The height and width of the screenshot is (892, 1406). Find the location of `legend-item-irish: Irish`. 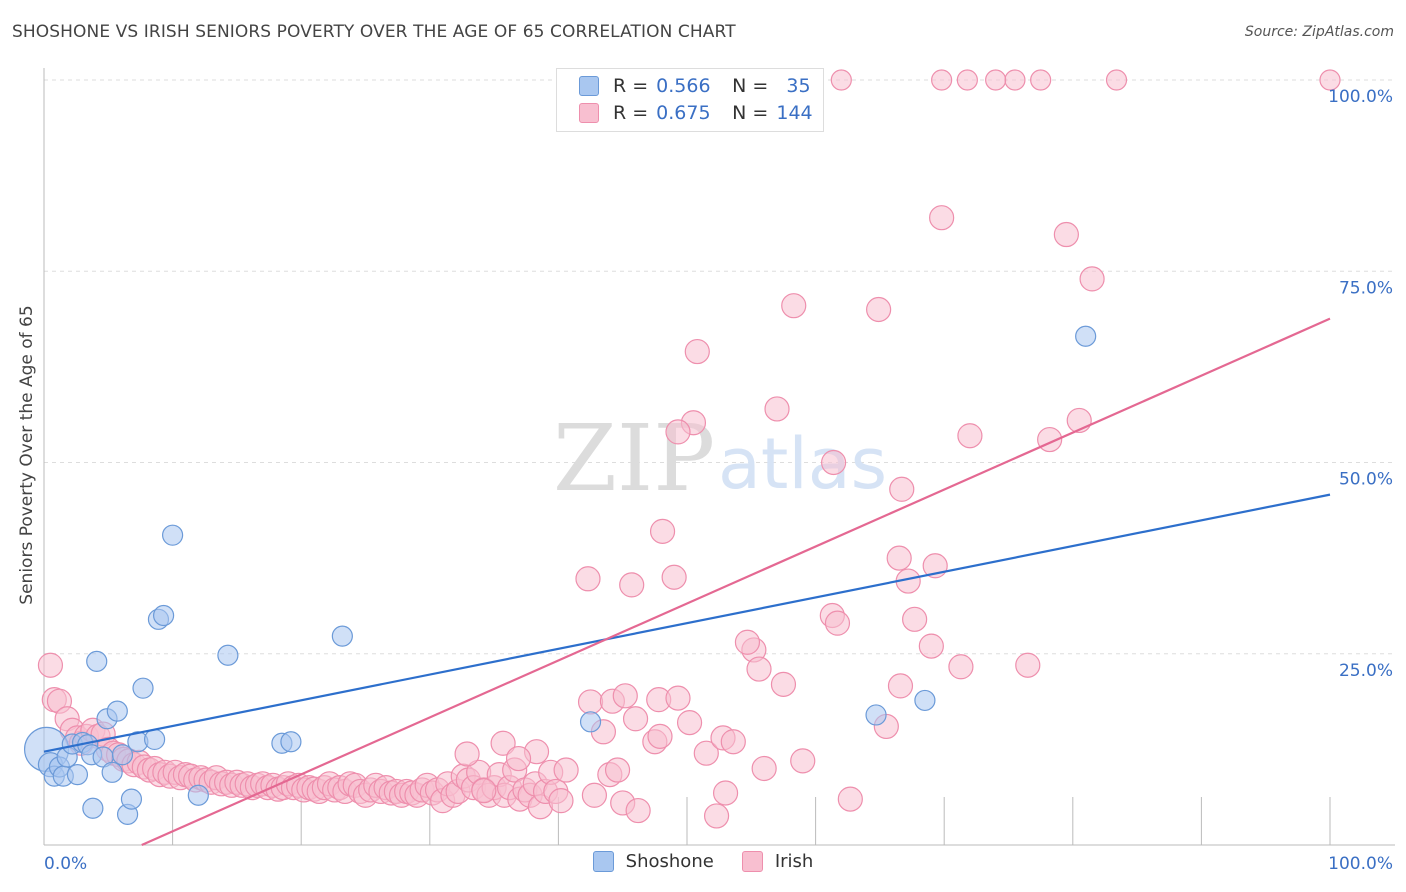

legend-item-irish: Irish is located at coordinates (777, 861).